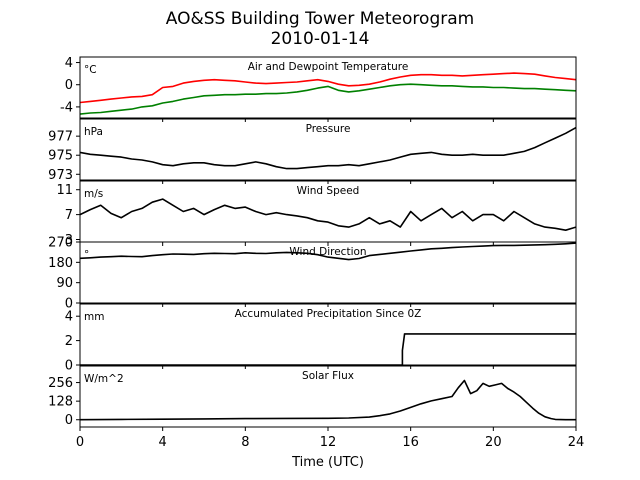 This screenshot has height=480, width=640. I want to click on panel-title-wind_speed: Wind Speed, so click(328, 191).